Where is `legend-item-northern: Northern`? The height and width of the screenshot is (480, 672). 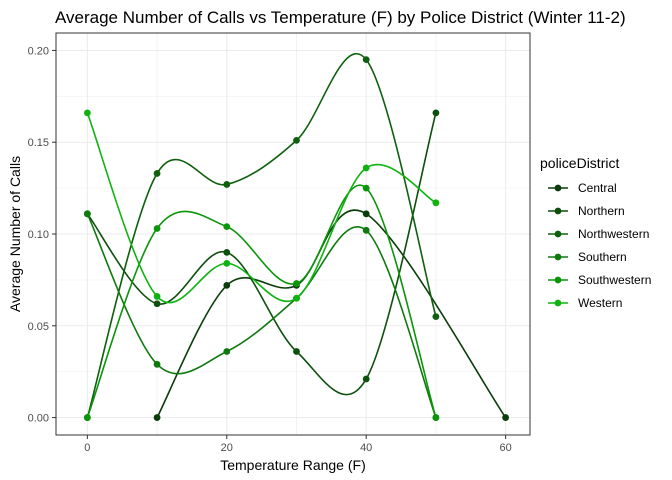 legend-item-northern: Northern is located at coordinates (586, 211).